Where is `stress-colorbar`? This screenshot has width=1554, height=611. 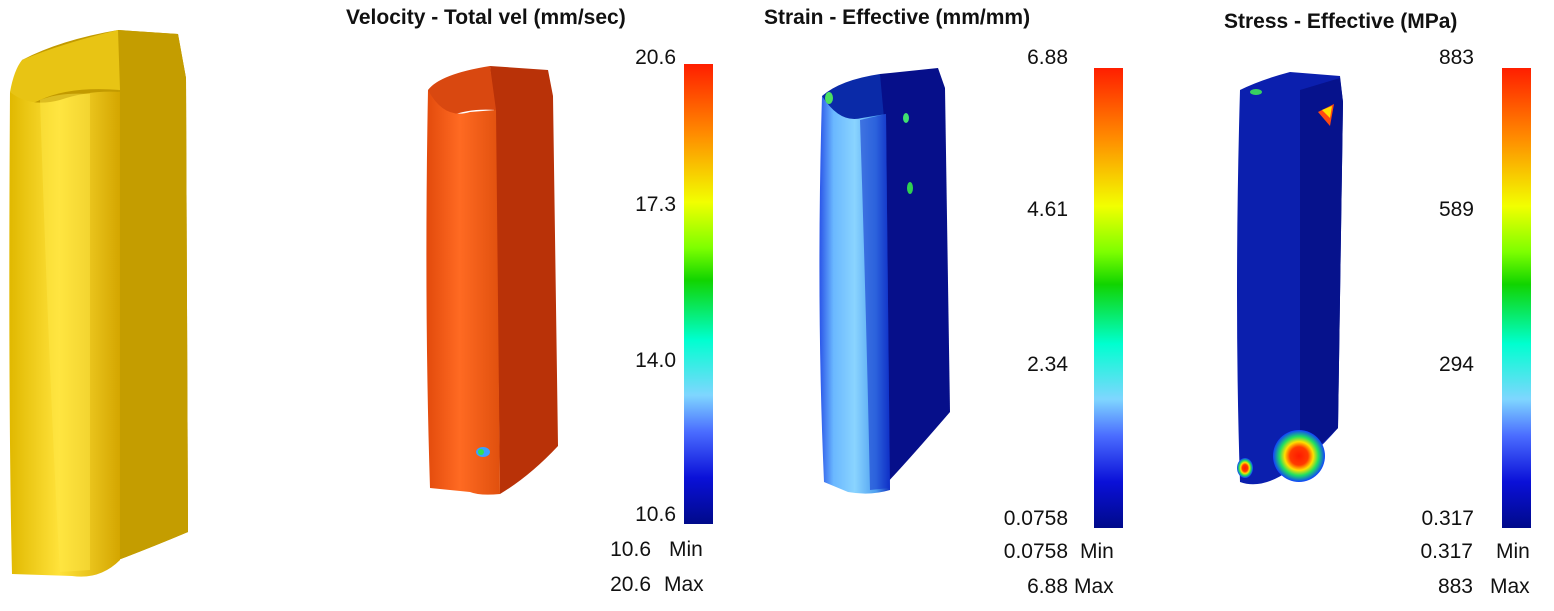 stress-colorbar is located at coordinates (1516, 298).